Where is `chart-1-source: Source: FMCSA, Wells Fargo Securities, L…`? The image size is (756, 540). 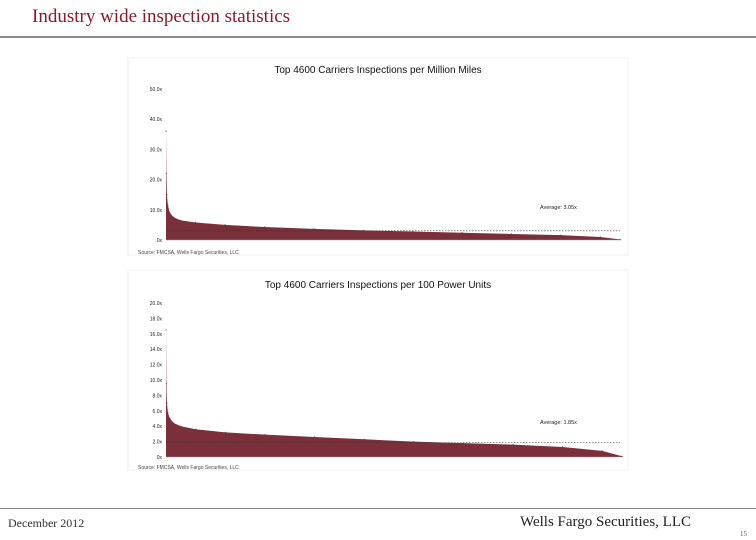 chart-1-source: Source: FMCSA, Wells Fargo Securities, L… is located at coordinates (188, 253).